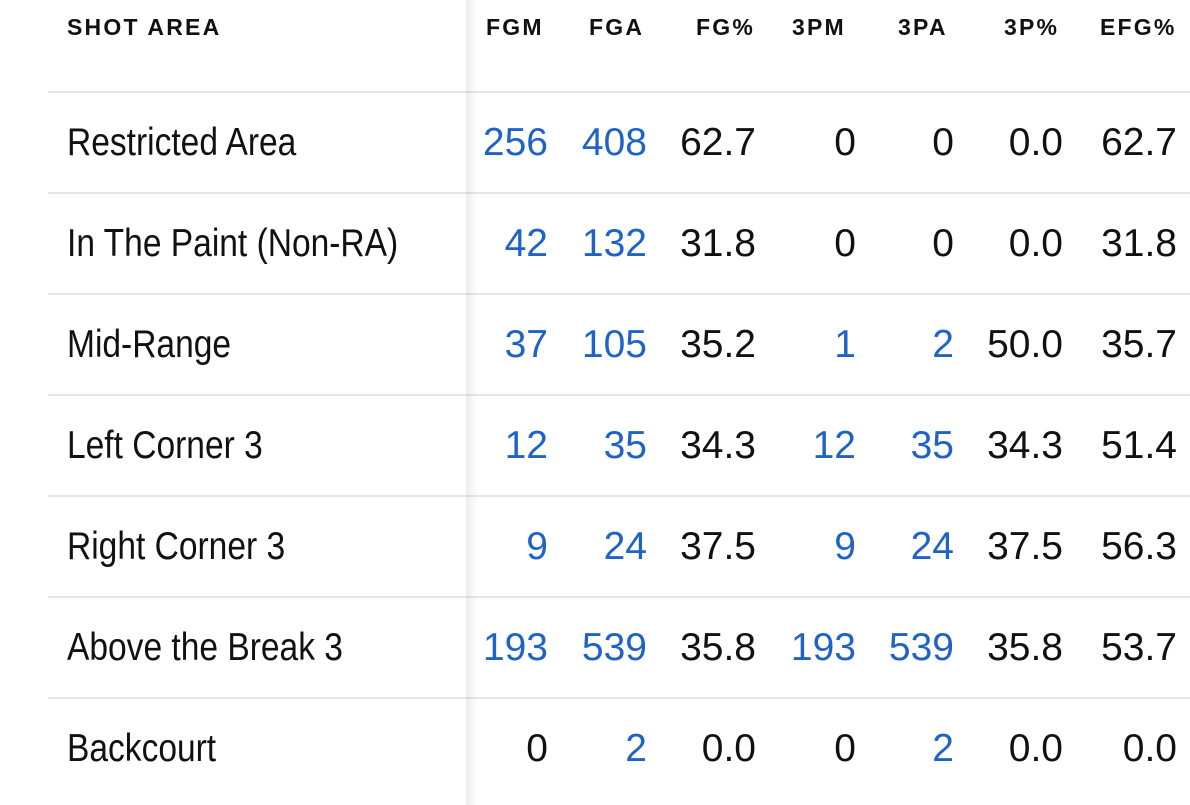 This screenshot has width=1190, height=805. What do you see at coordinates (718, 142) in the screenshot?
I see `fg-pct-value: 62.7` at bounding box center [718, 142].